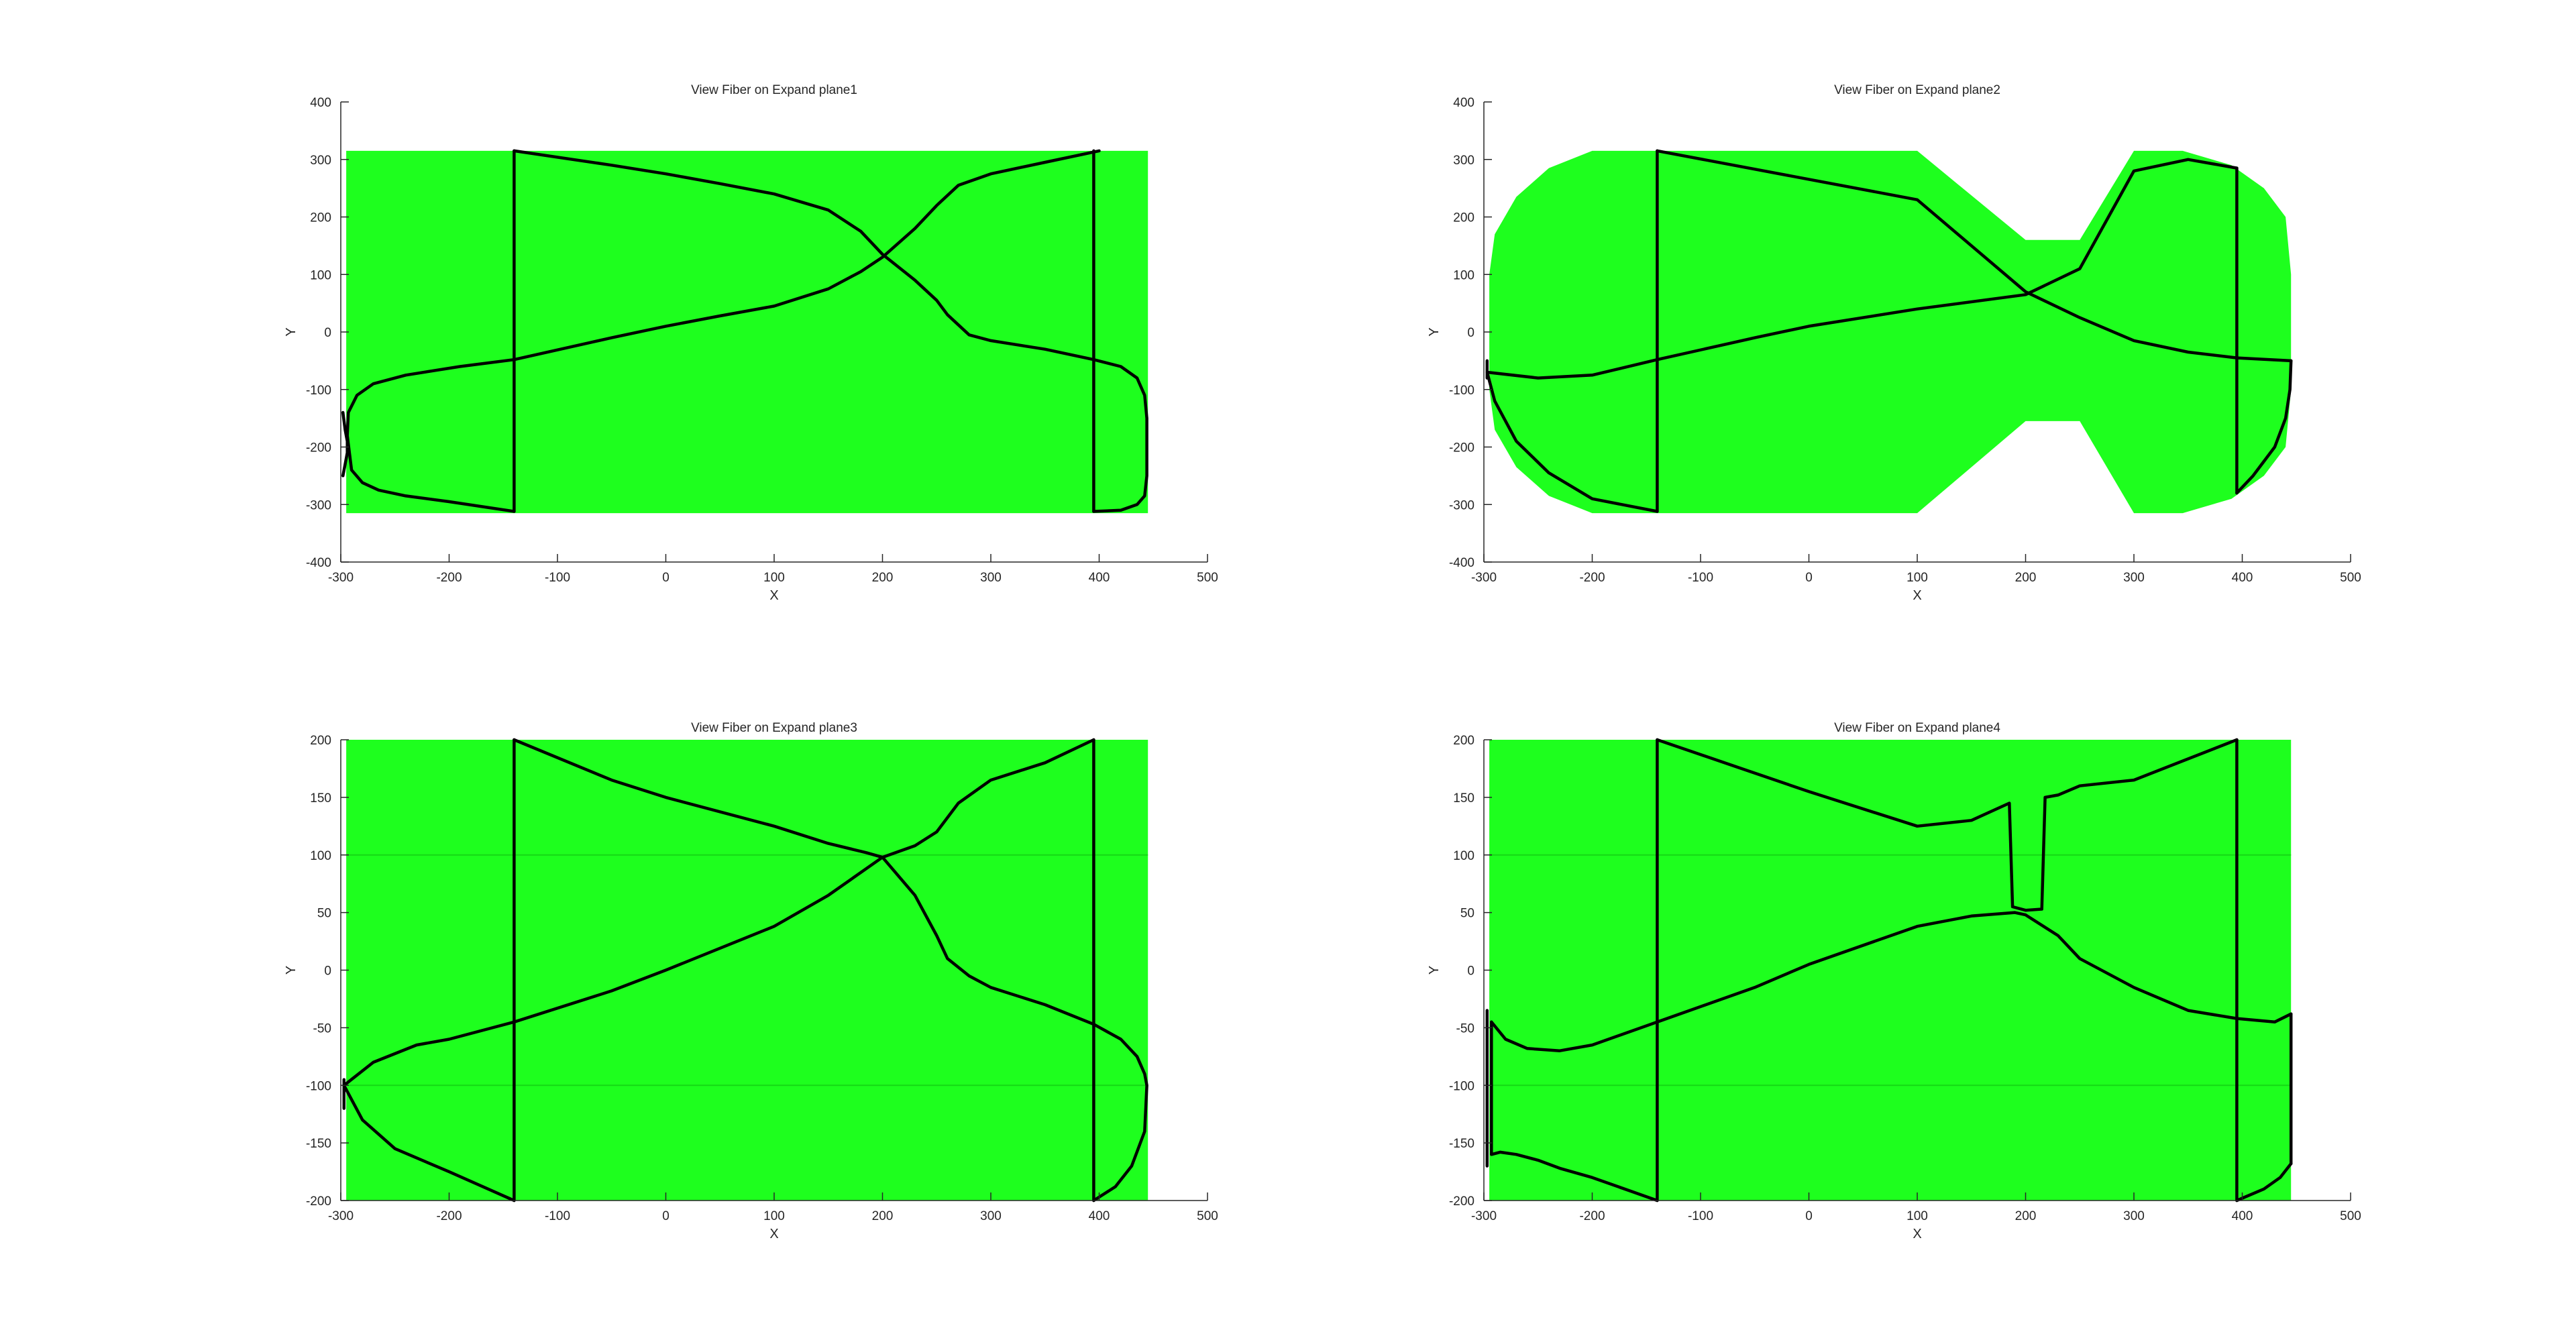 The width and height of the screenshot is (2576, 1336). I want to click on subplot-3-faint-lines, so click(747, 970).